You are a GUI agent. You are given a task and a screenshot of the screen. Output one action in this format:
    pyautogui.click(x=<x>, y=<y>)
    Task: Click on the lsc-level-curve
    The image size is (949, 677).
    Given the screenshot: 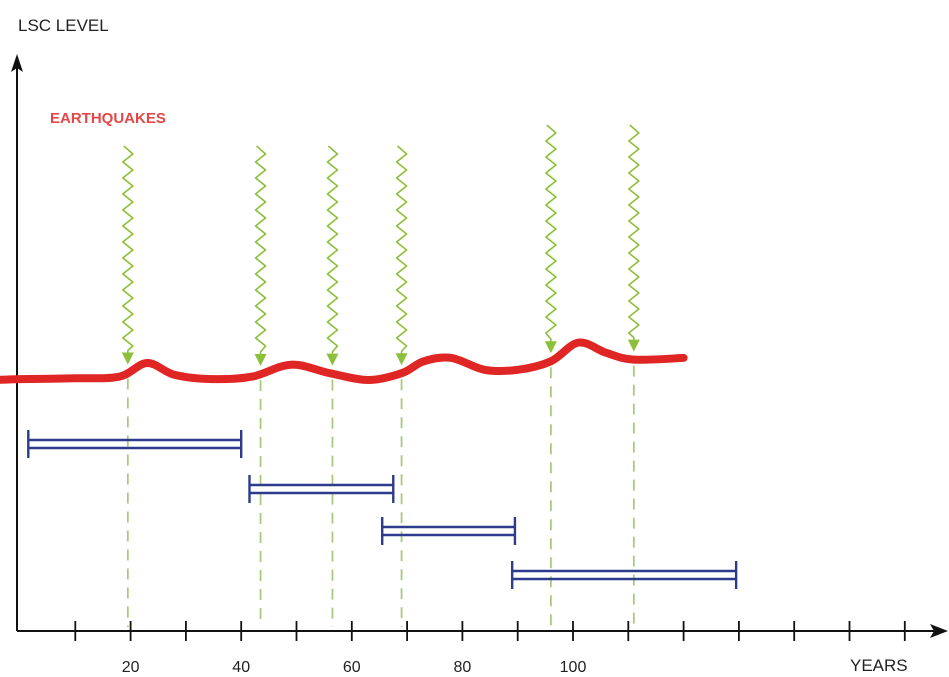 What is the action you would take?
    pyautogui.click(x=344, y=361)
    